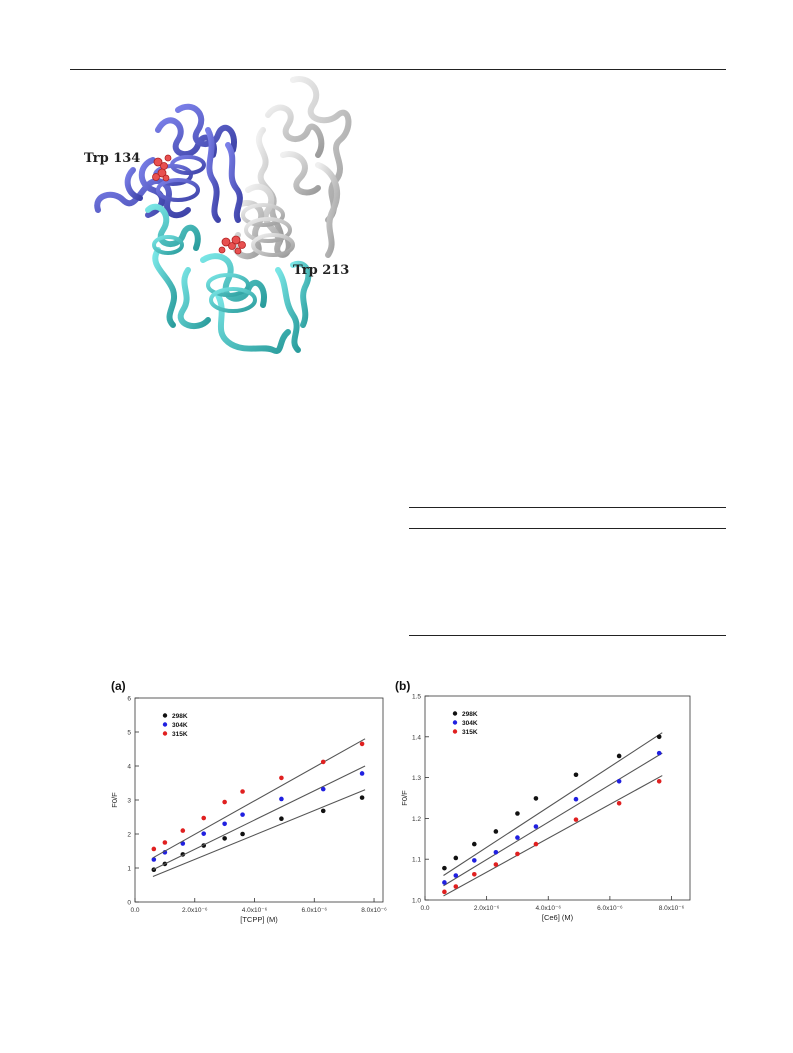 The width and height of the screenshot is (793, 1053). I want to click on plot-frame, so click(557, 798).